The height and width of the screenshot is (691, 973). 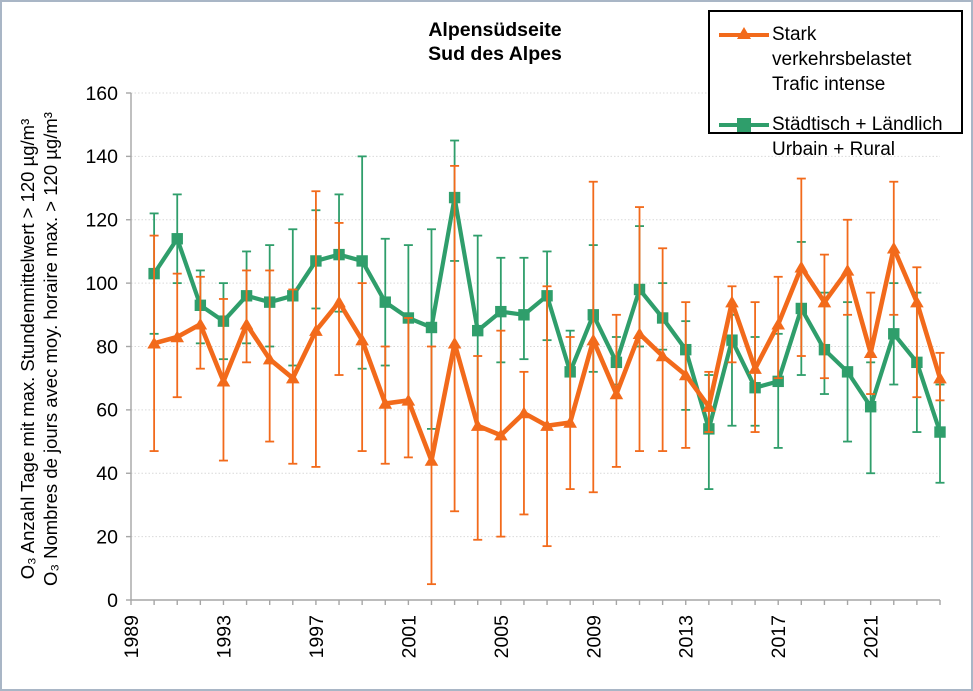 I want to click on legend-label-traffic: Stark verkehrsbelastet Trafic intense, so click(x=866, y=59).